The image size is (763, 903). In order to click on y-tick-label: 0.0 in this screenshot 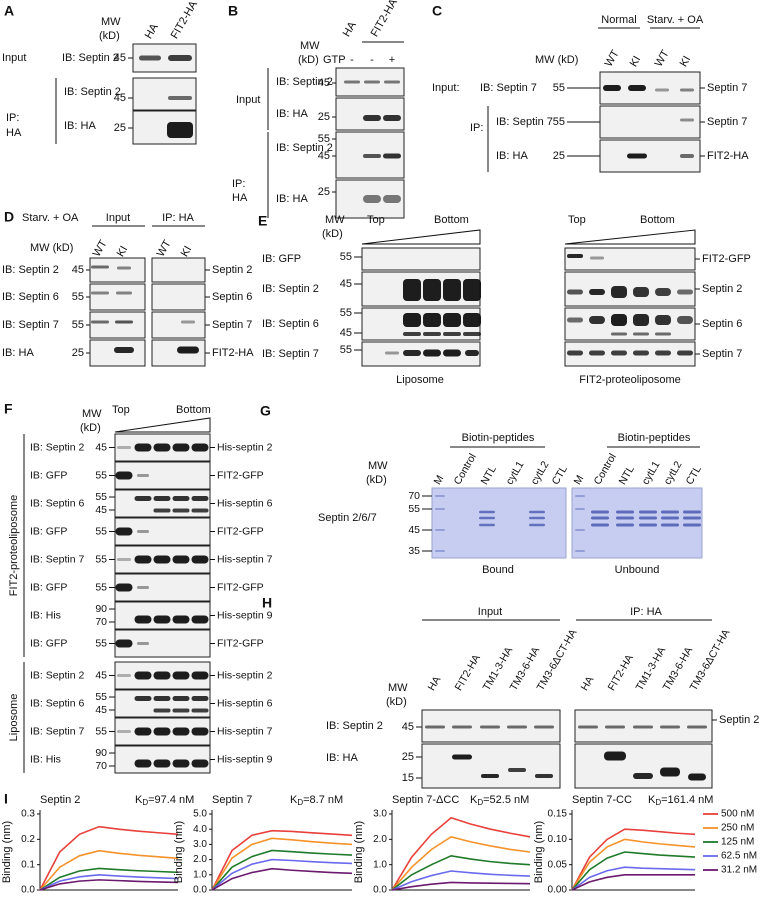, I will do `click(200, 890)`.